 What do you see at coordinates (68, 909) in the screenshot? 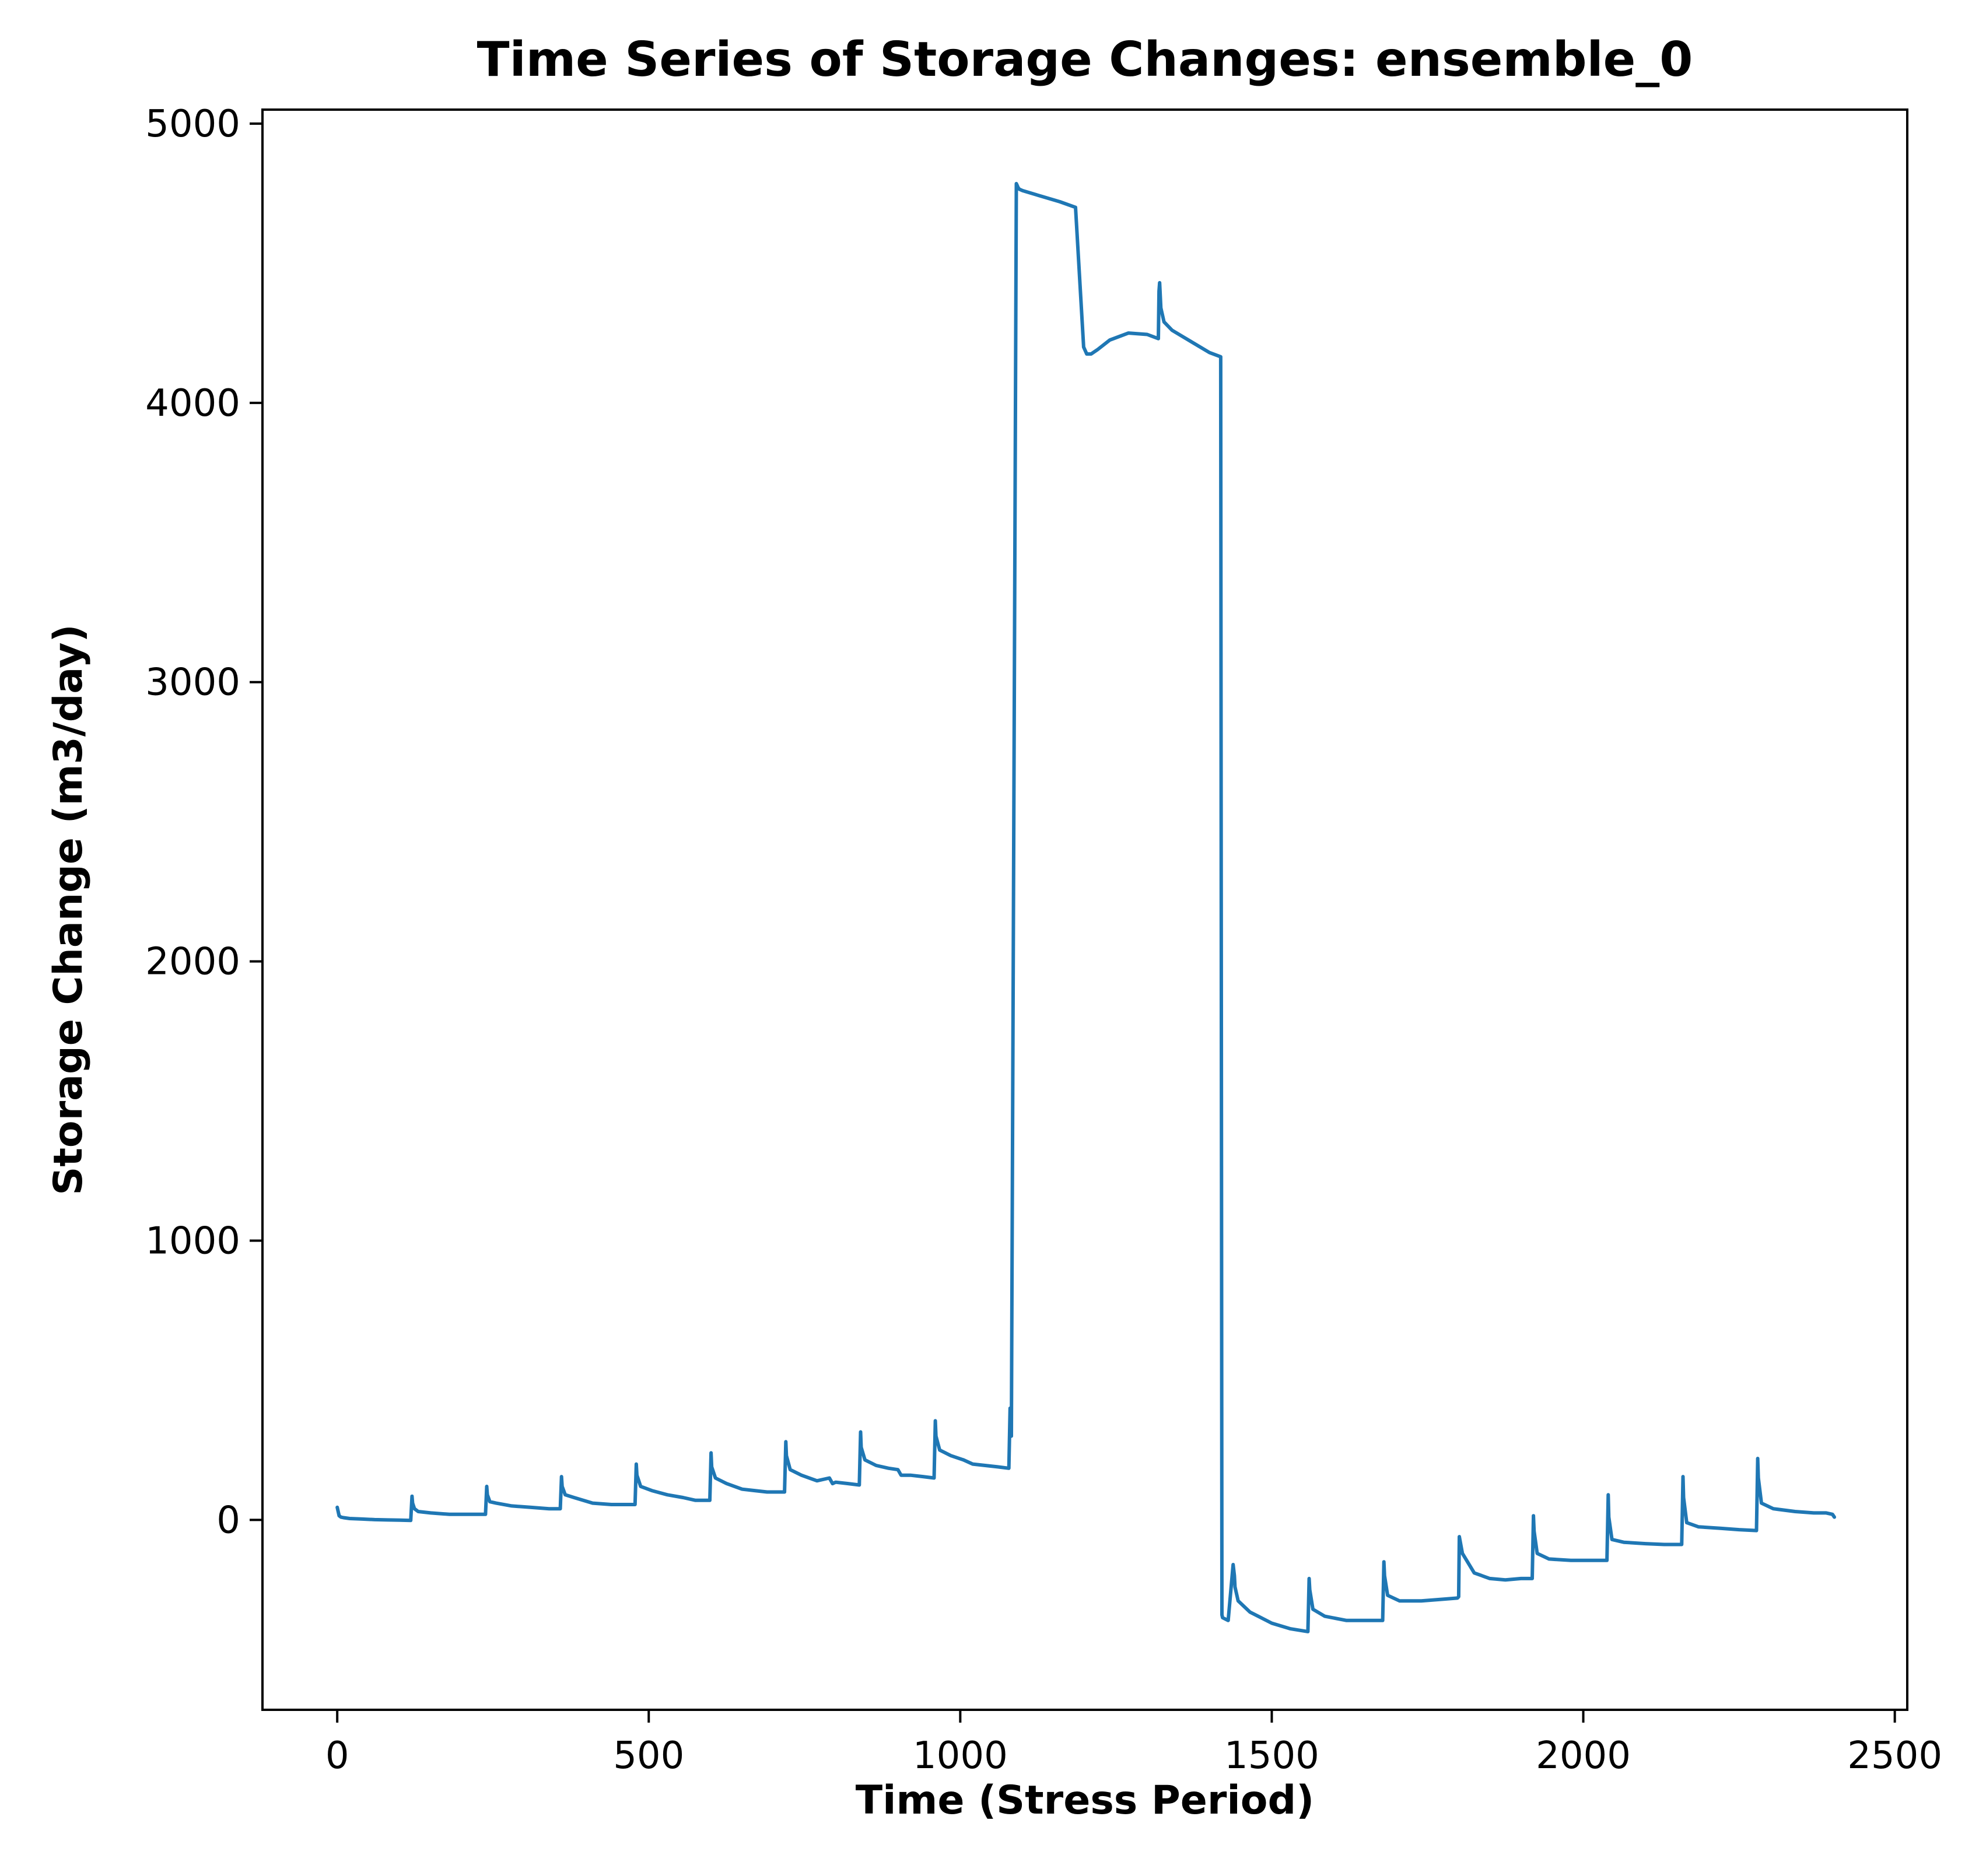
I see `y-axis-label: Storage Change (m3/day)` at bounding box center [68, 909].